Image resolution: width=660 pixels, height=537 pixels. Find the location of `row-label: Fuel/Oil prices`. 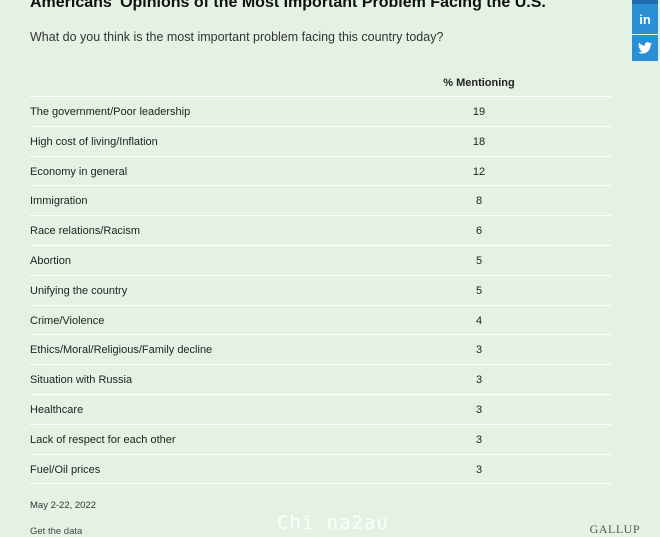

row-label: Fuel/Oil prices is located at coordinates (65, 469).